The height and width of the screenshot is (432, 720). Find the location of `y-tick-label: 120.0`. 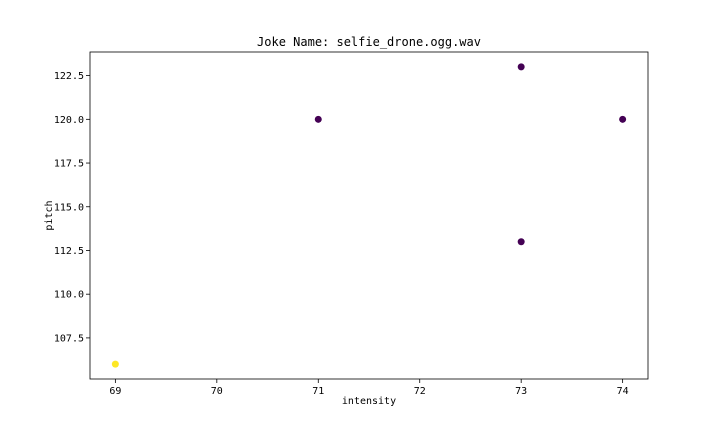

y-tick-label: 120.0 is located at coordinates (69, 120).